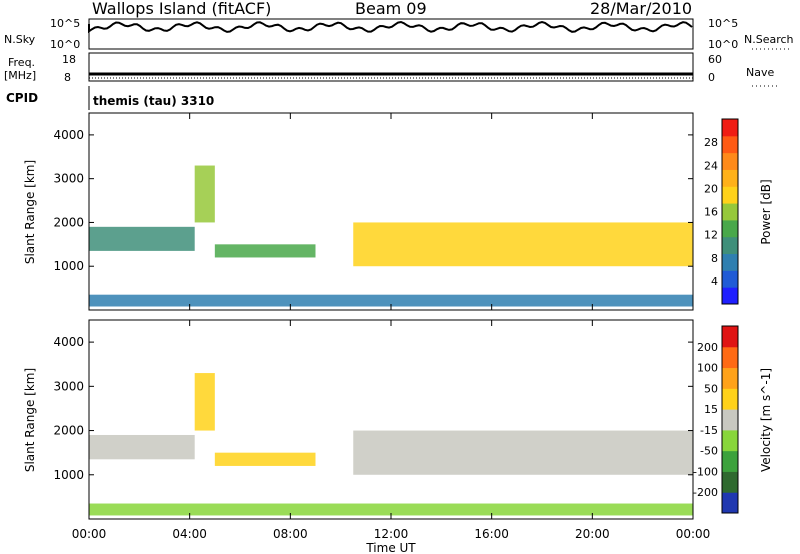 This screenshot has width=800, height=554. What do you see at coordinates (189, 534) in the screenshot?
I see `time-tick-label-1: 04:00` at bounding box center [189, 534].